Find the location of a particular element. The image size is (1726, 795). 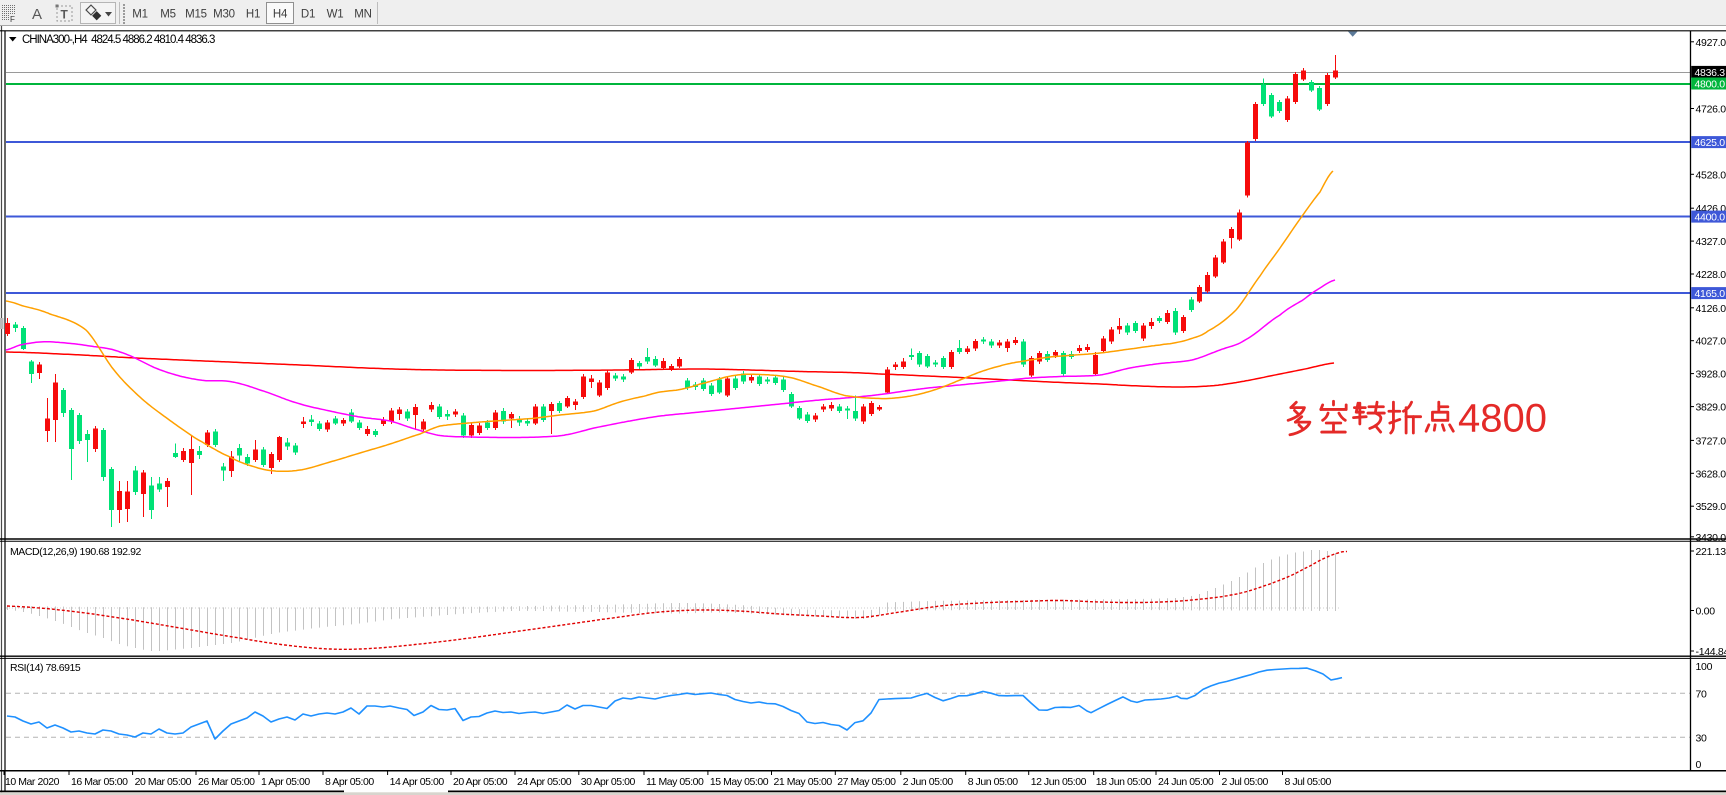

svg-text: 30 Apr 05:00 is located at coordinates (608, 782).